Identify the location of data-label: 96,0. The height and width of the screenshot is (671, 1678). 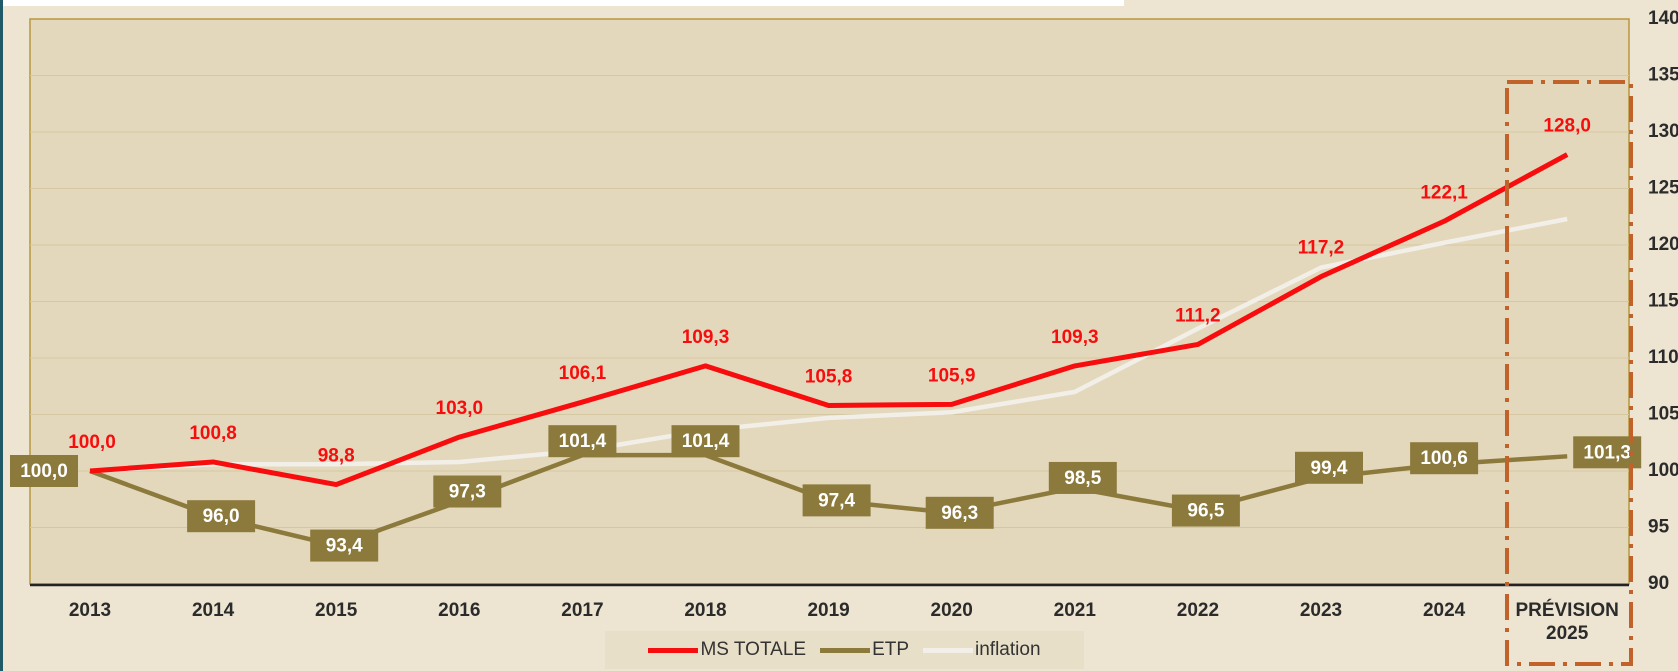
(221, 516).